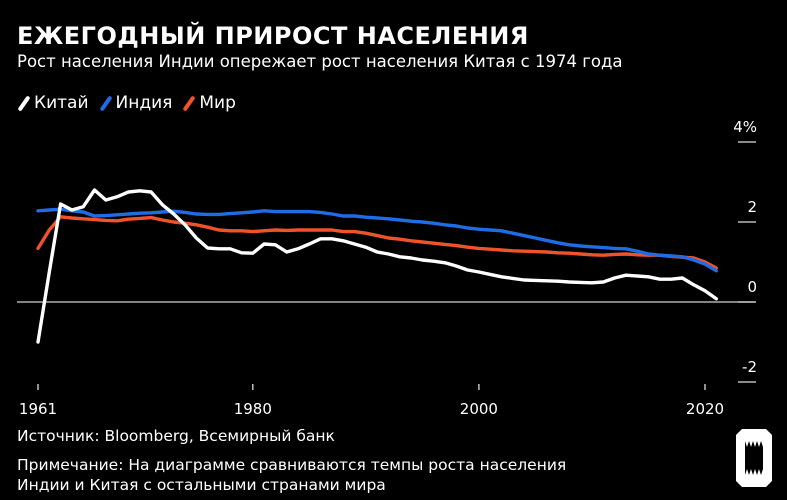 The height and width of the screenshot is (500, 787). What do you see at coordinates (273, 36) in the screenshot?
I see `chart-title: ЕЖЕГОДНЫЙ ПРИРОСТ НАСЕЛЕНИЯ` at bounding box center [273, 36].